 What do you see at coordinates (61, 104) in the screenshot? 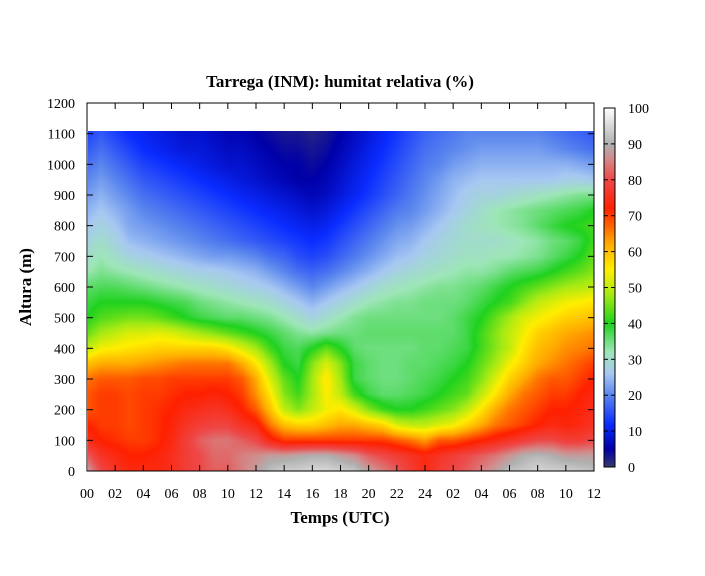
I see `y-tick-label: 1200` at bounding box center [61, 104].